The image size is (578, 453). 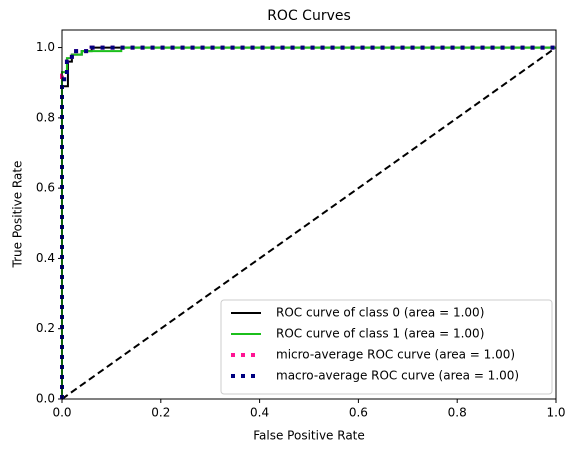 I want to click on legend-box, so click(x=386, y=347).